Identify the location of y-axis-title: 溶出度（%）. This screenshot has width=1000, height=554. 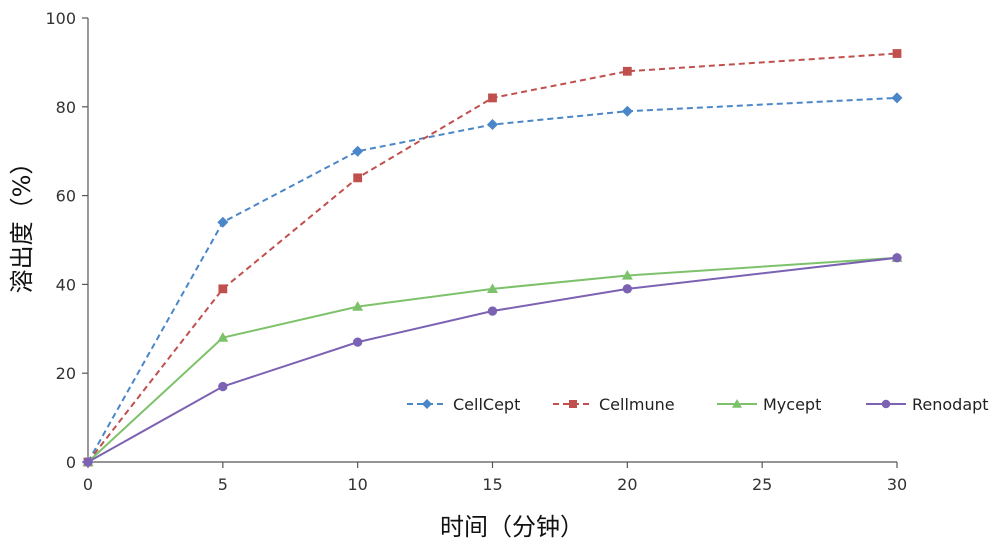
(22, 222).